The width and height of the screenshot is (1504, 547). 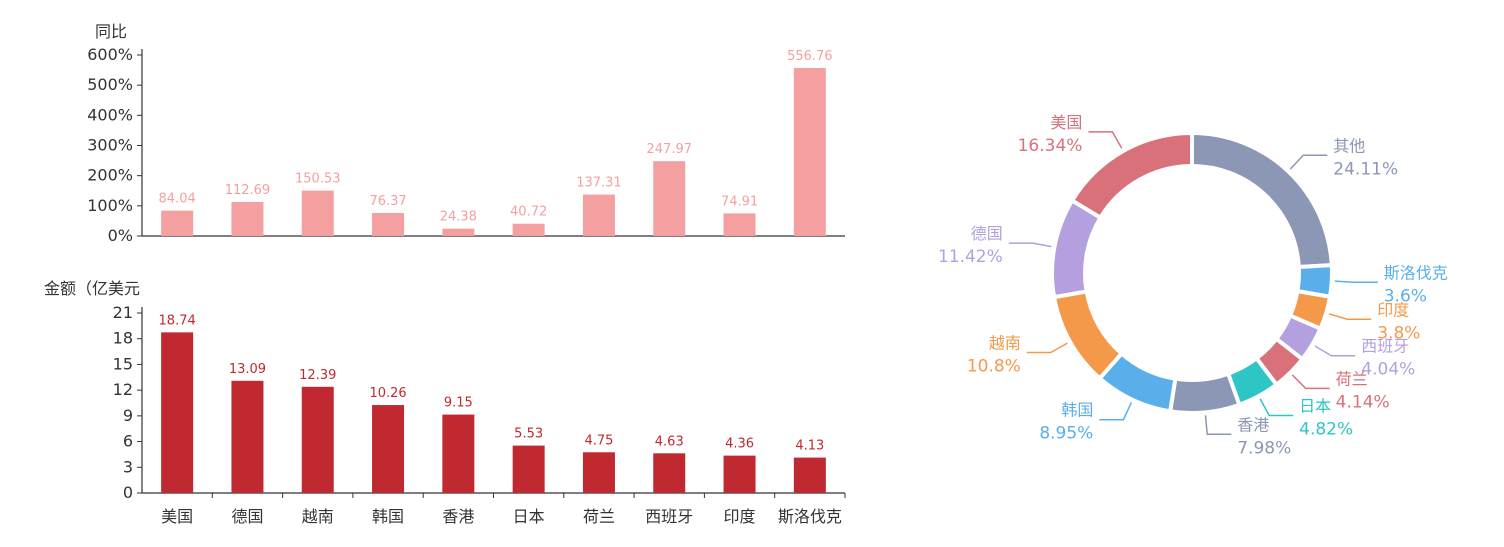 I want to click on y-tick-label: 15, so click(x=123, y=363).